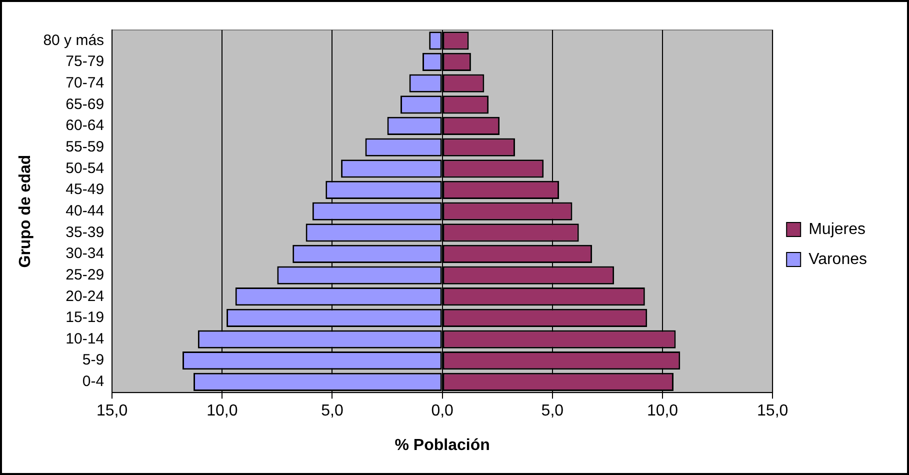 Image resolution: width=909 pixels, height=475 pixels. Describe the element at coordinates (85, 147) in the screenshot. I see `y-tick-label: 55-59` at that location.